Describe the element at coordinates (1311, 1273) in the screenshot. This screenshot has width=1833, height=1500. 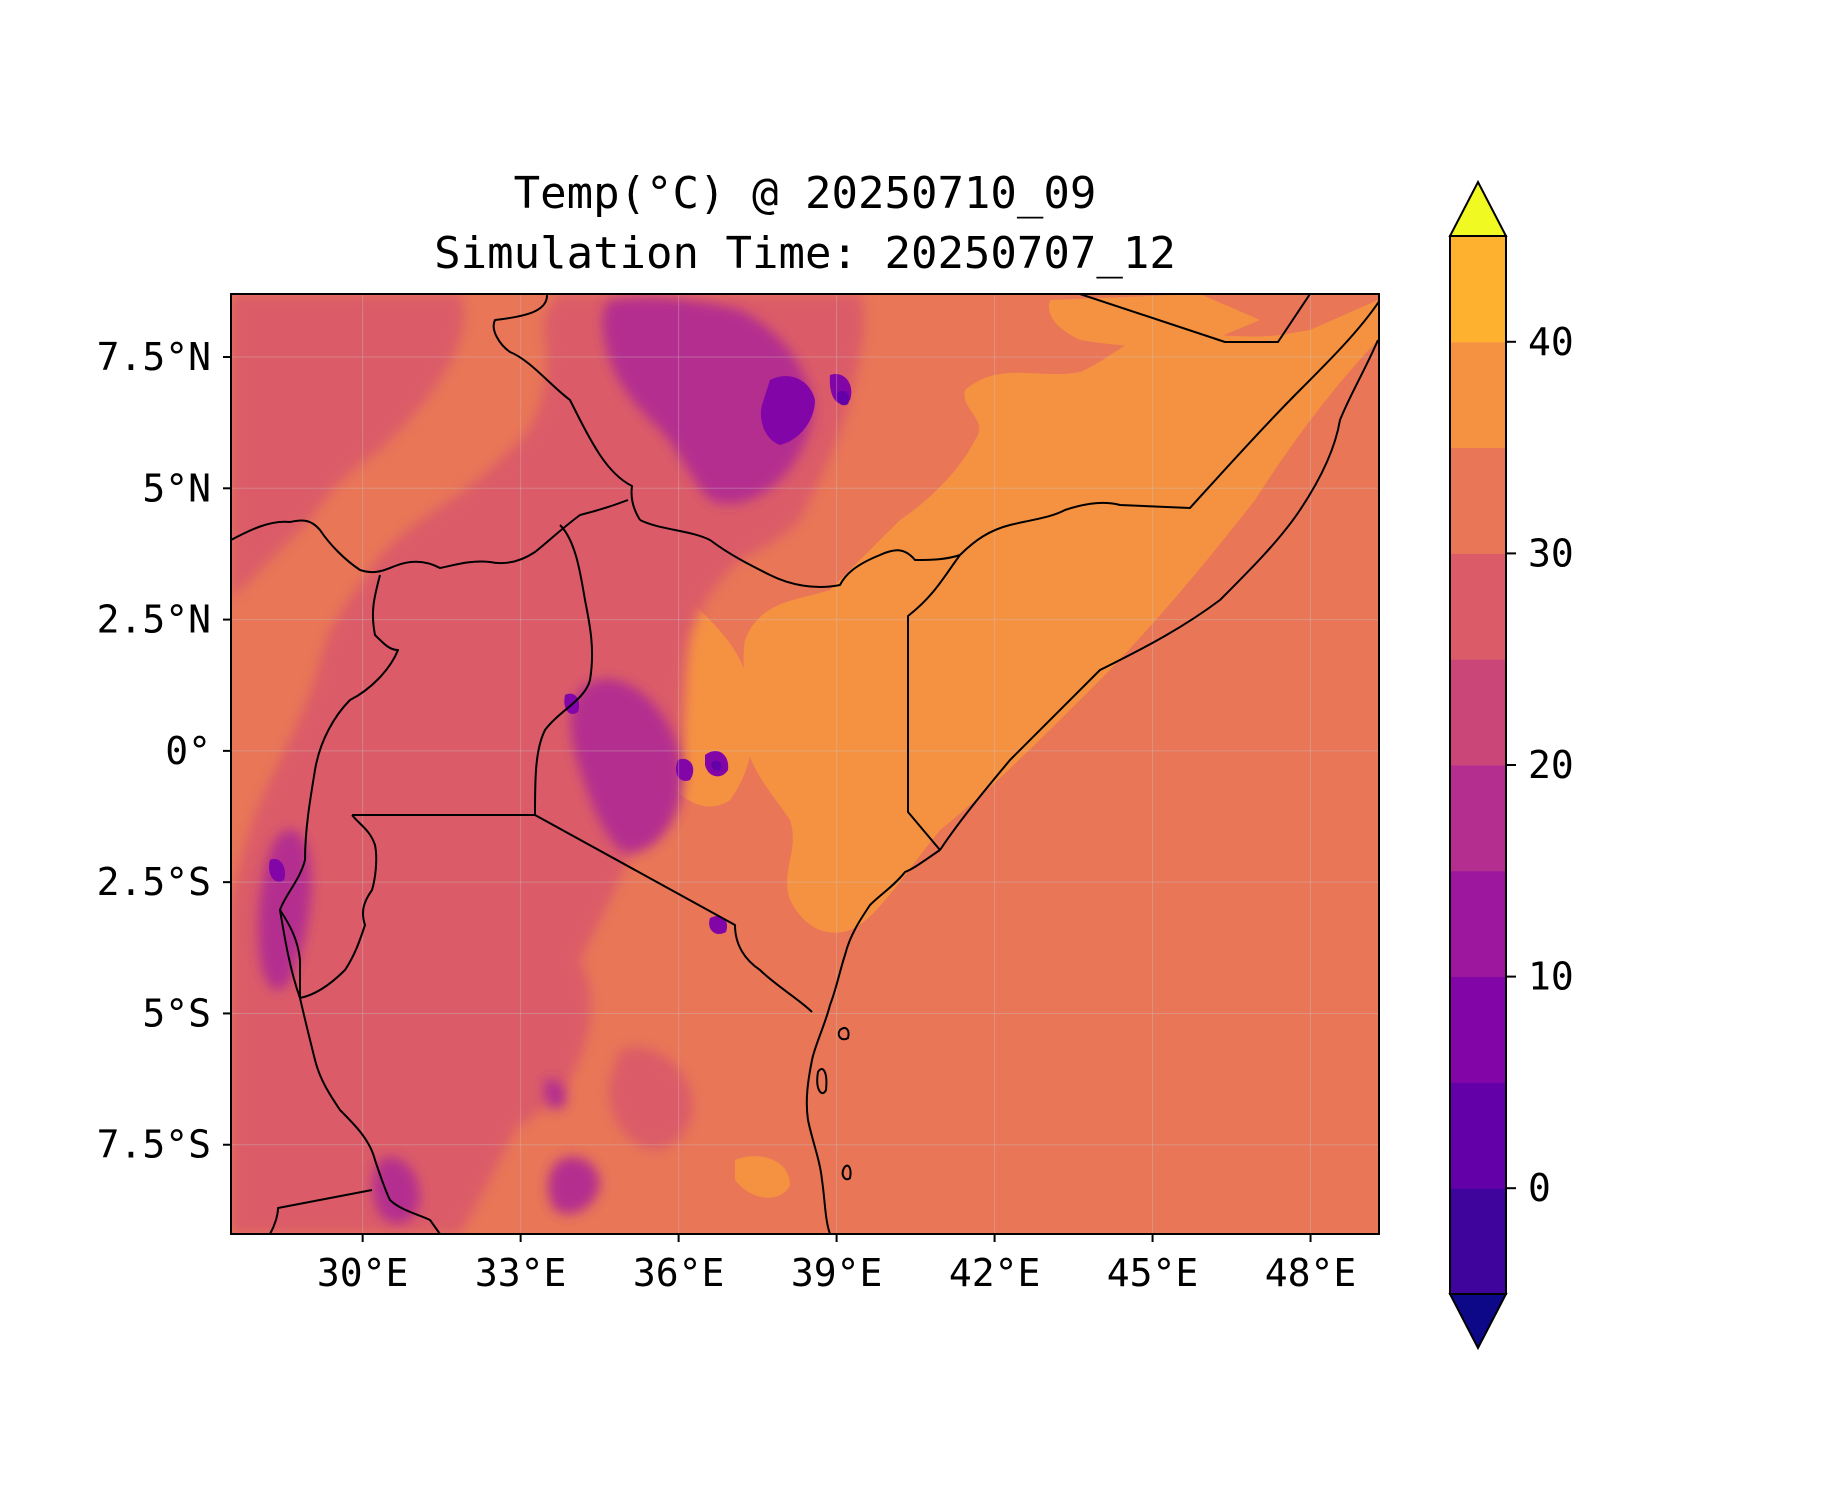
I see `lon-tick-label: 48°E` at that location.